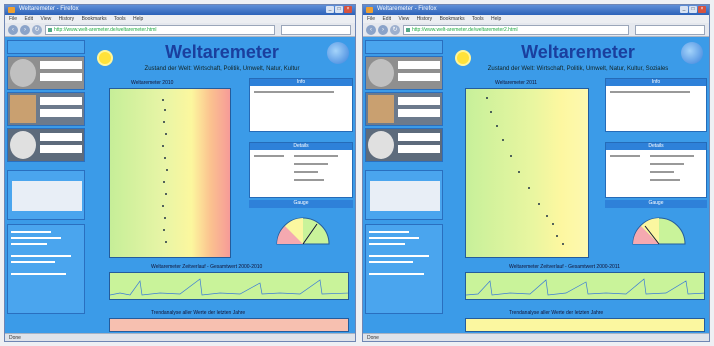  I want to click on chart-title: Weltaremeter 2010, so click(152, 83).